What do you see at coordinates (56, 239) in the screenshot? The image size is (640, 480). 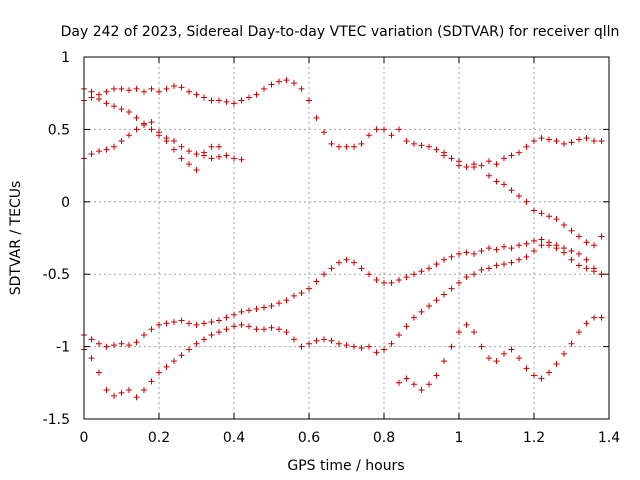 I see `y-tick-labels: -1.5 -1 -0.5 0 0.5 1` at bounding box center [56, 239].